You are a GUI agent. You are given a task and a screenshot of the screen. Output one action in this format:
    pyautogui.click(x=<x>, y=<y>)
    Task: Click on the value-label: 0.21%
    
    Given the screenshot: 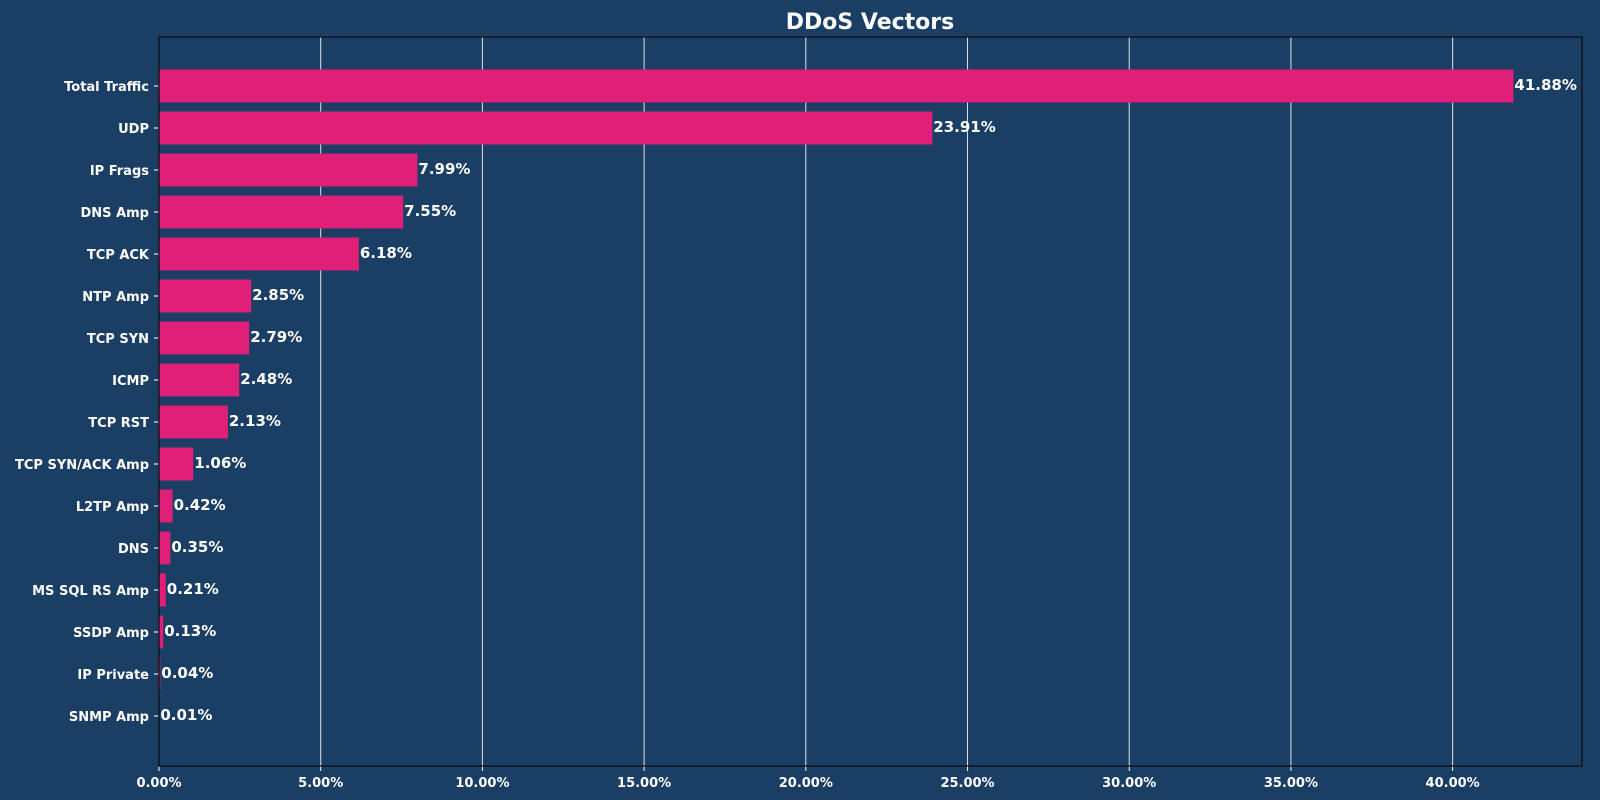 What is the action you would take?
    pyautogui.click(x=193, y=589)
    